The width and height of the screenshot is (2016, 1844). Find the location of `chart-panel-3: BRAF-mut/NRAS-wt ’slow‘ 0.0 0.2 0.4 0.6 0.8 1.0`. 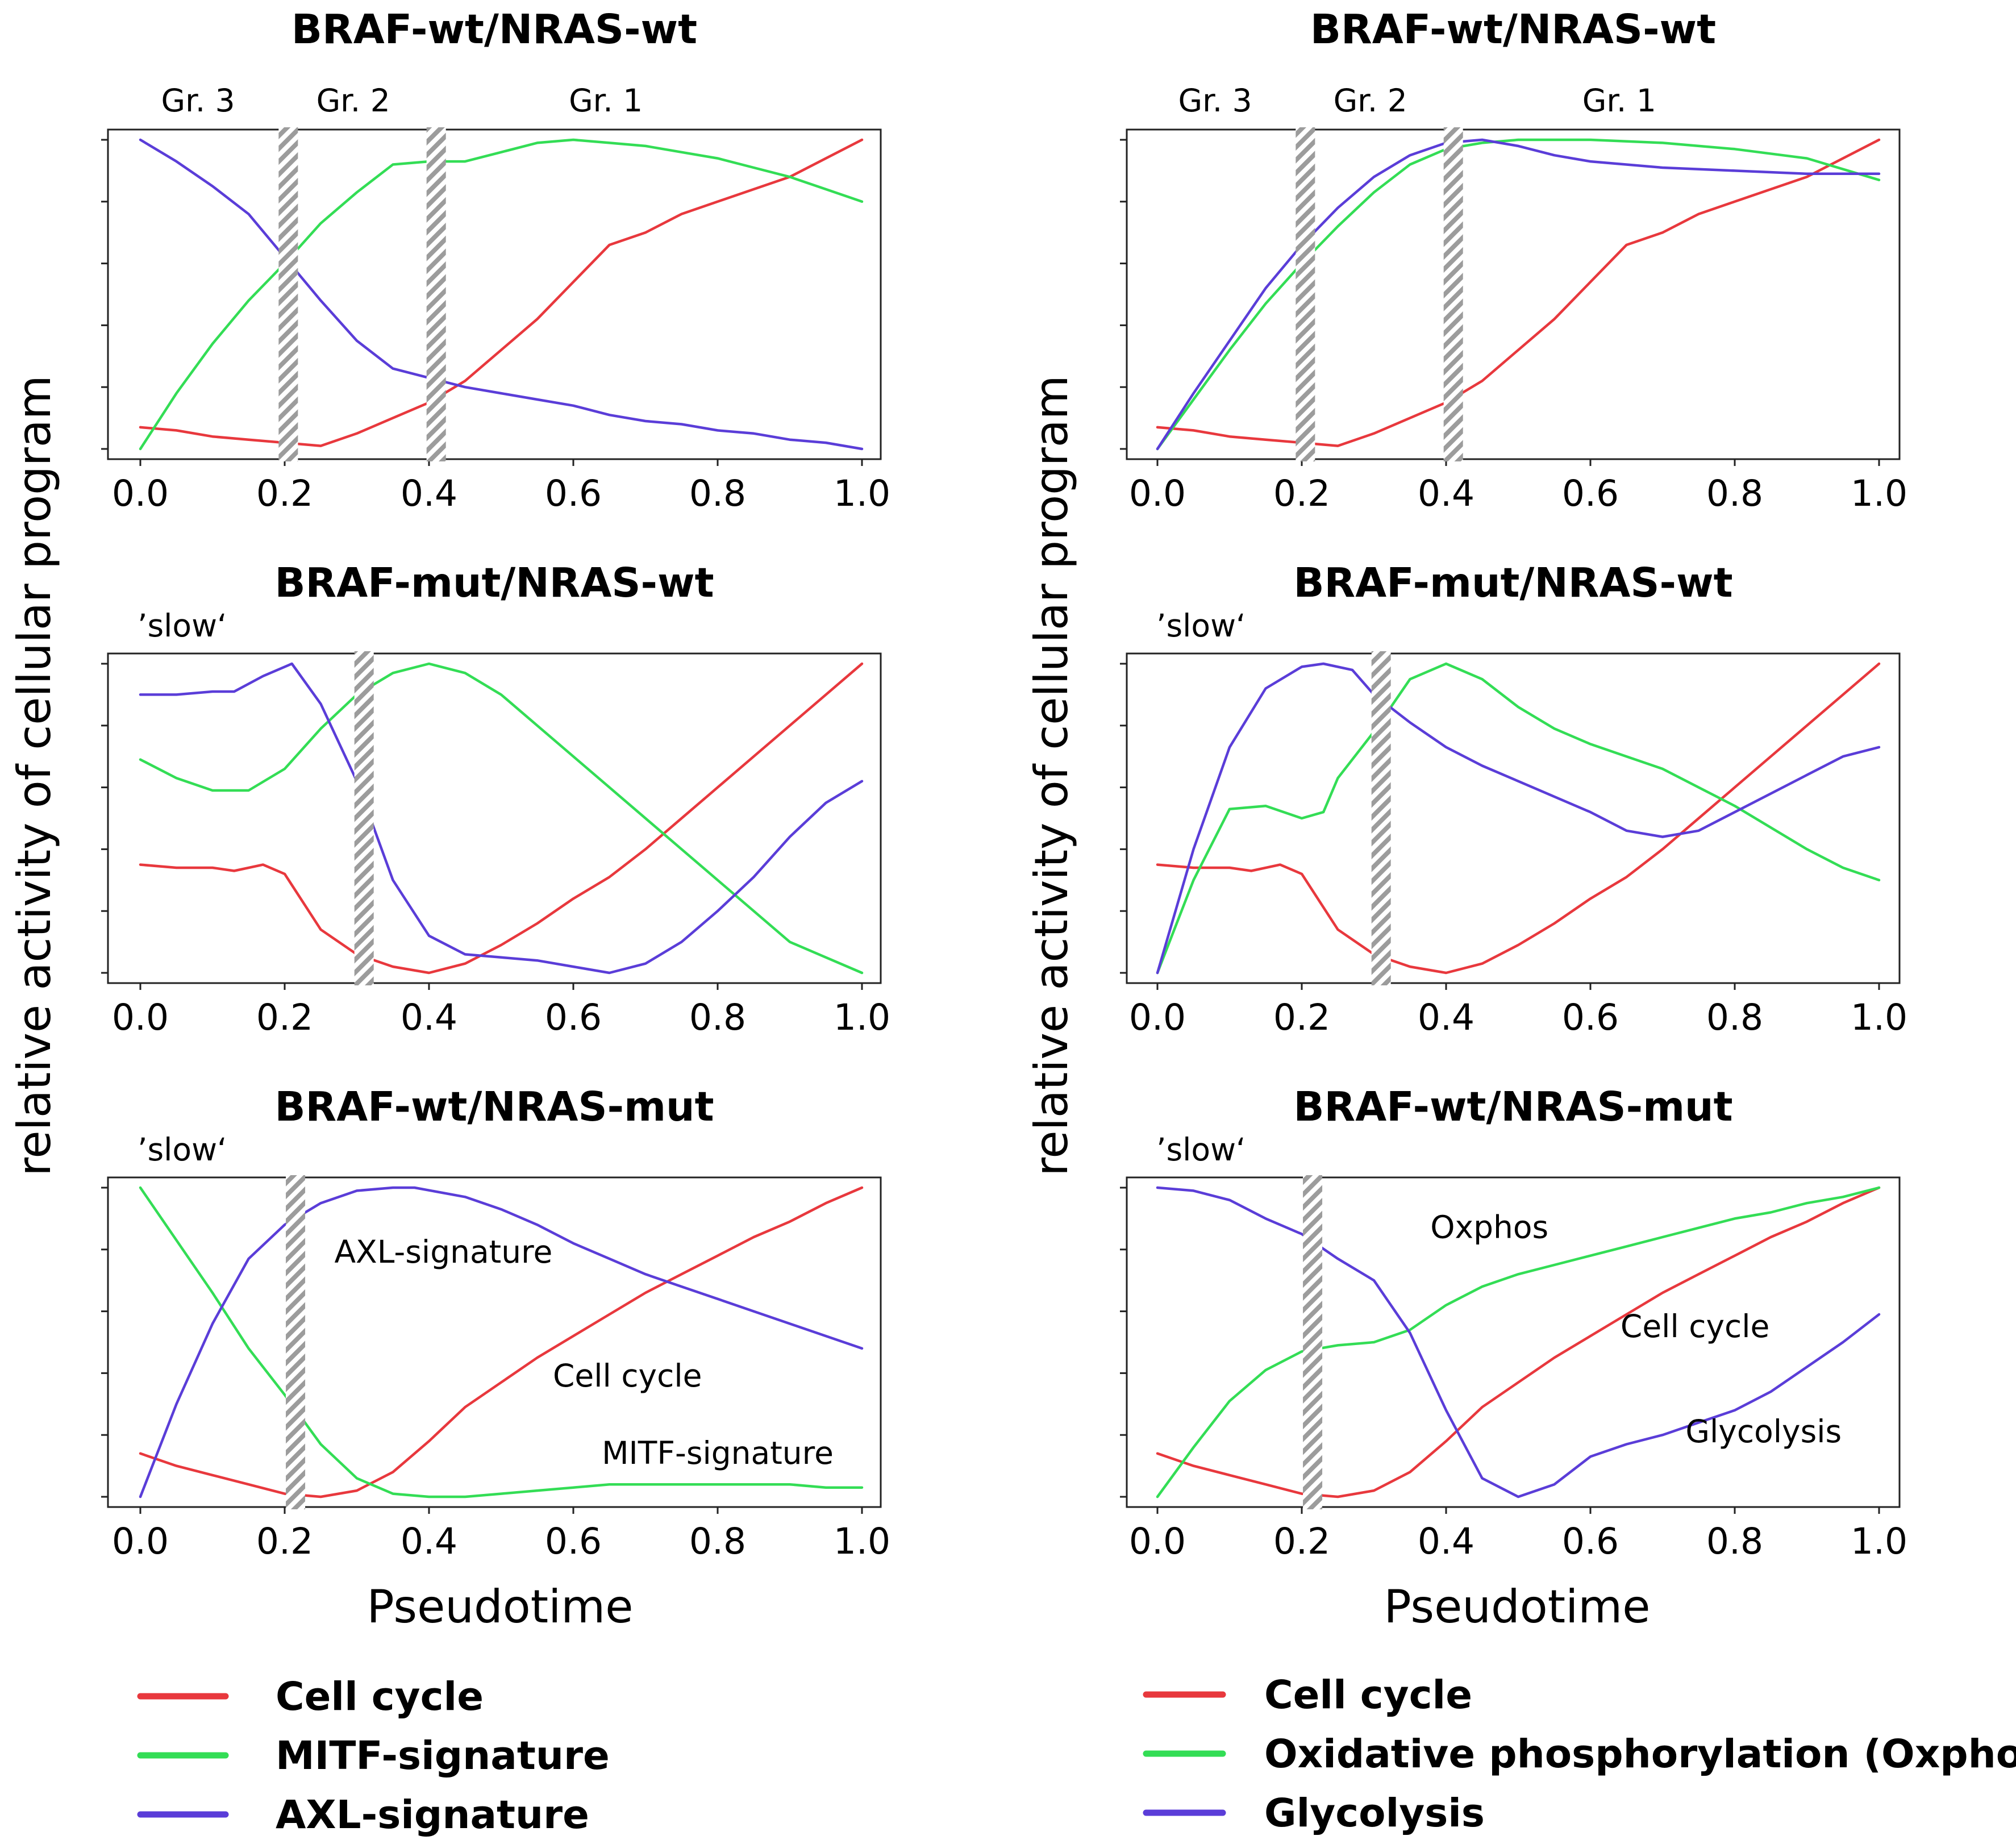

chart-panel-3: BRAF-mut/NRAS-wt ’slow‘ 0.0 0.2 0.4 0.6 0.8 1.0 is located at coordinates (495, 798).